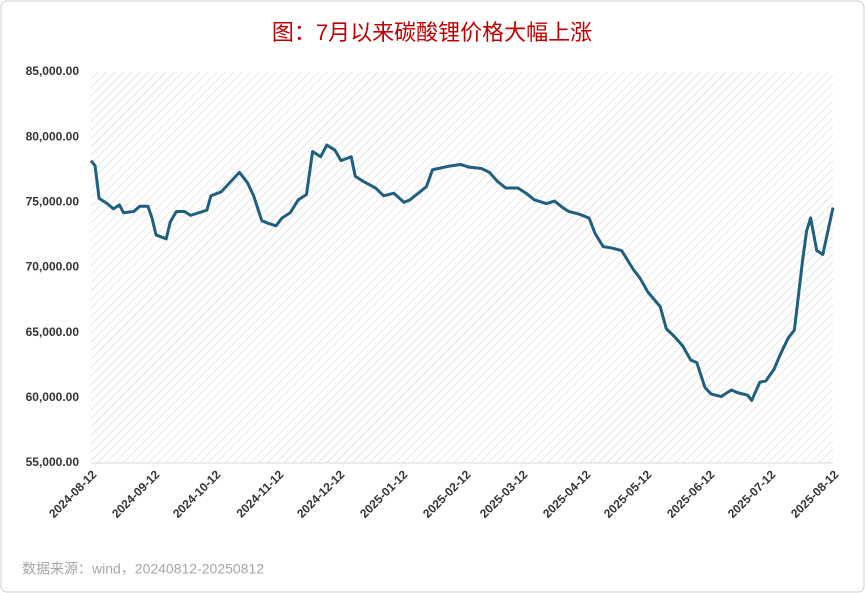 The width and height of the screenshot is (865, 593). What do you see at coordinates (53, 332) in the screenshot?
I see `y-tick-label: 65,000.00` at bounding box center [53, 332].